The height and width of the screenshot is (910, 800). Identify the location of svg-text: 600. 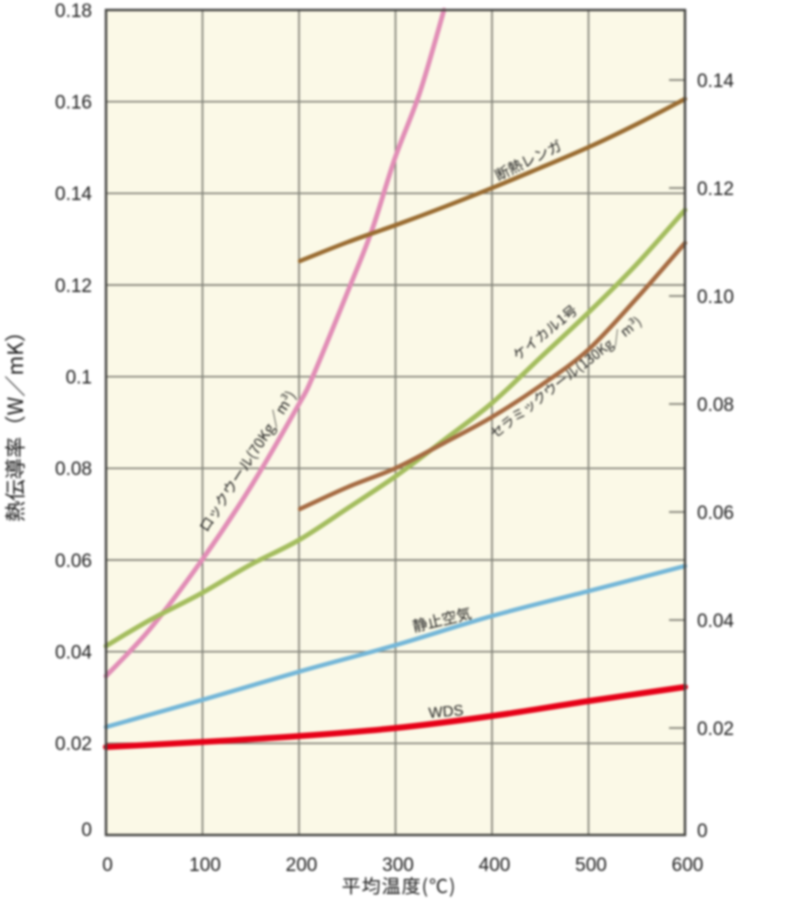
(688, 865).